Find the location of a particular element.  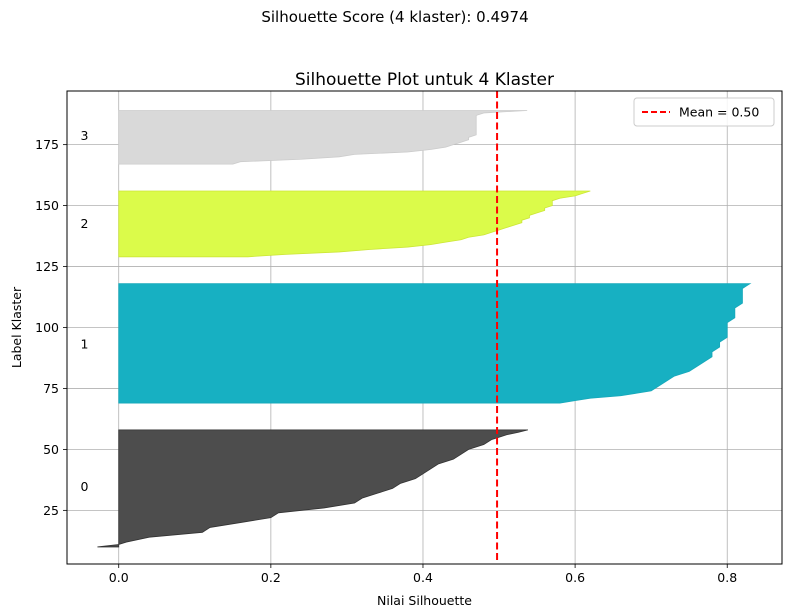

legend: Mean = 0.50 is located at coordinates (704, 112).